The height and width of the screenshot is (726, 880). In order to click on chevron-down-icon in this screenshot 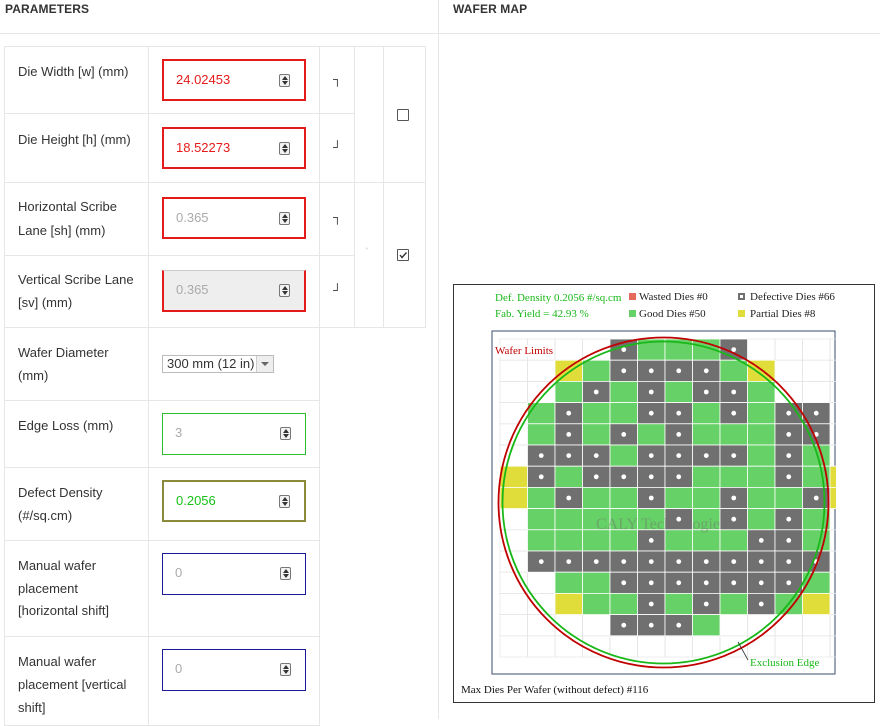, I will do `click(264, 364)`.